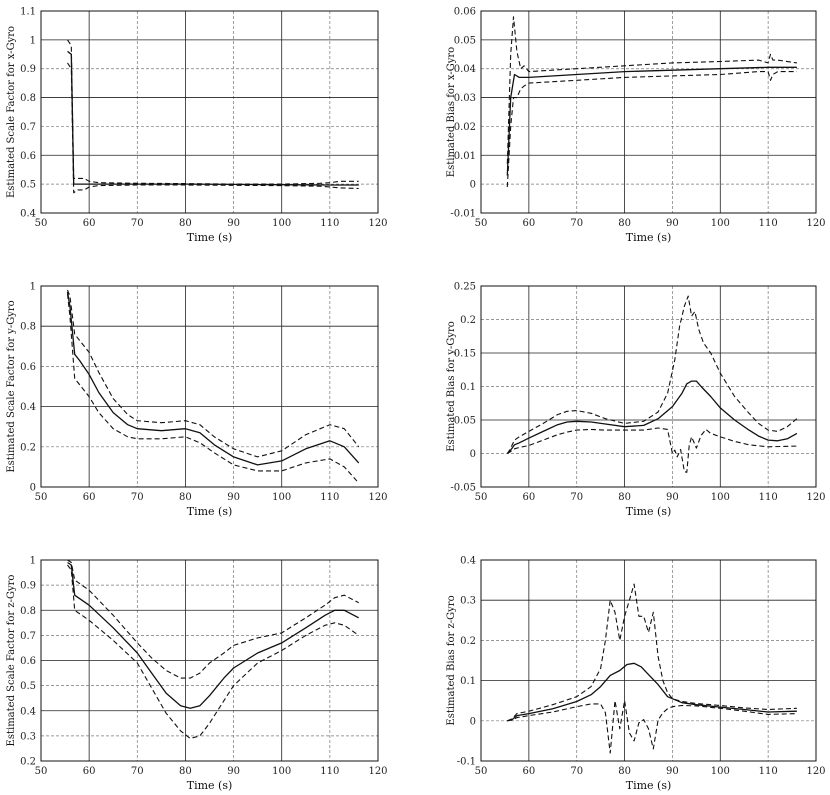 The image size is (830, 795). Describe the element at coordinates (465, 12) in the screenshot. I see `y-tick-label: 0.06` at that location.